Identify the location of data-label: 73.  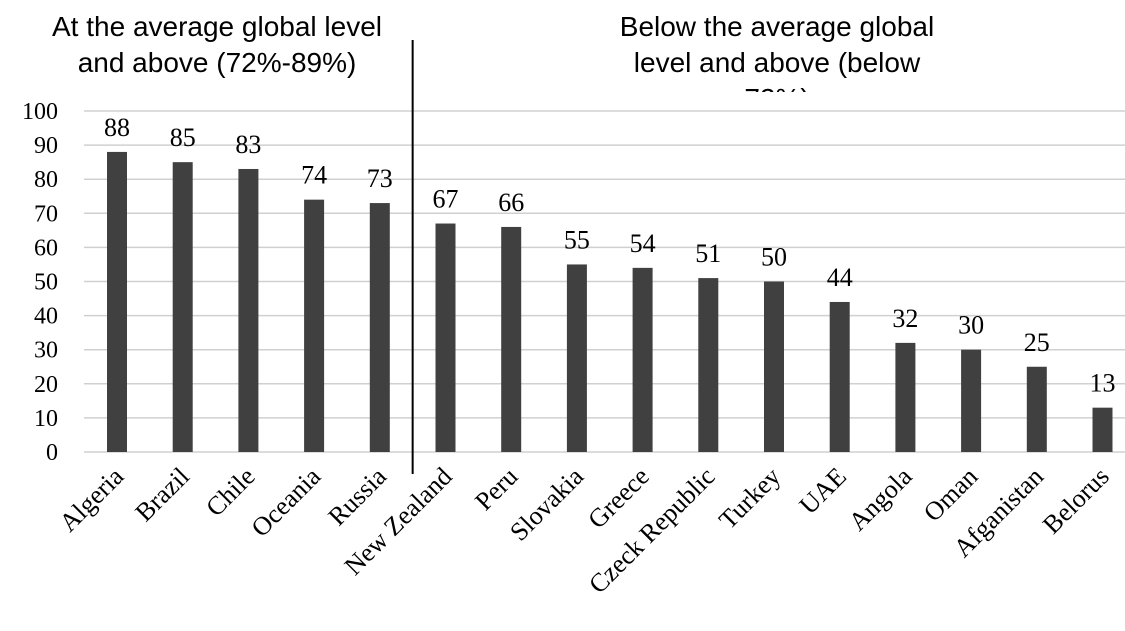
(380, 178).